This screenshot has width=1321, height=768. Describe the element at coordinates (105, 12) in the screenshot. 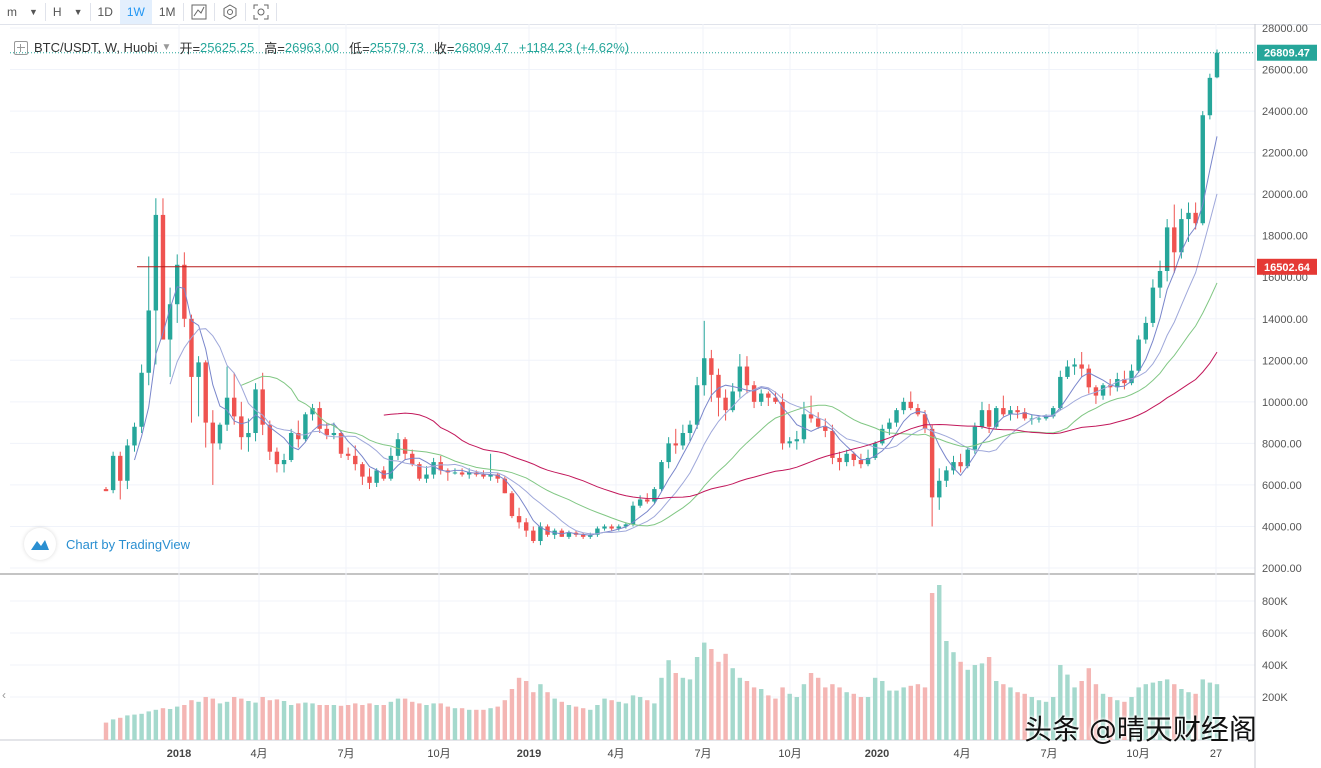

I see `interval-1d-button: 1D` at that location.